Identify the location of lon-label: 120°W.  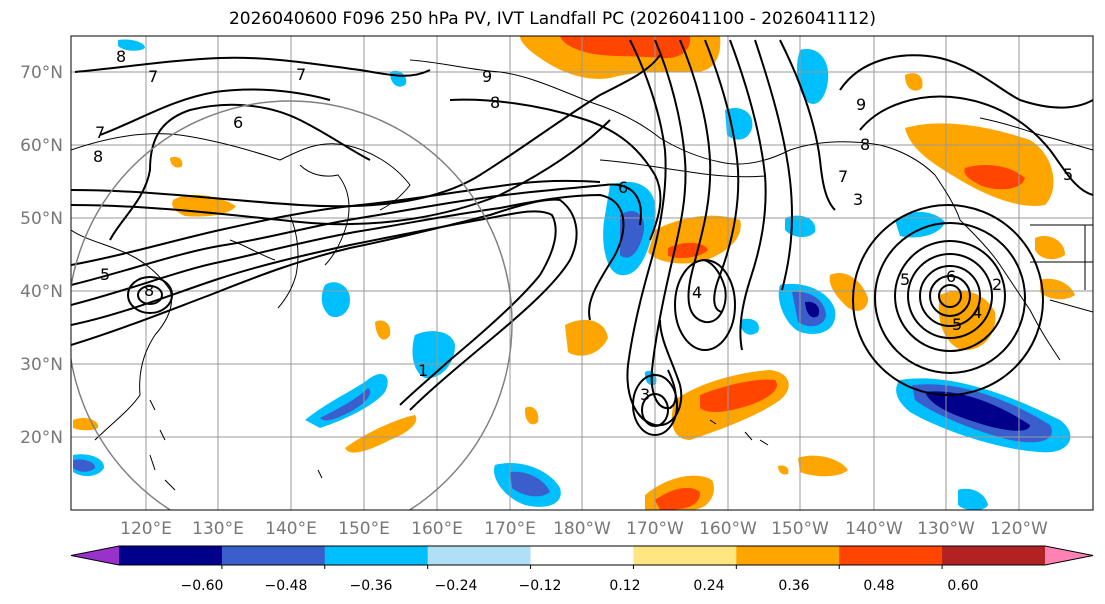
(1019, 529).